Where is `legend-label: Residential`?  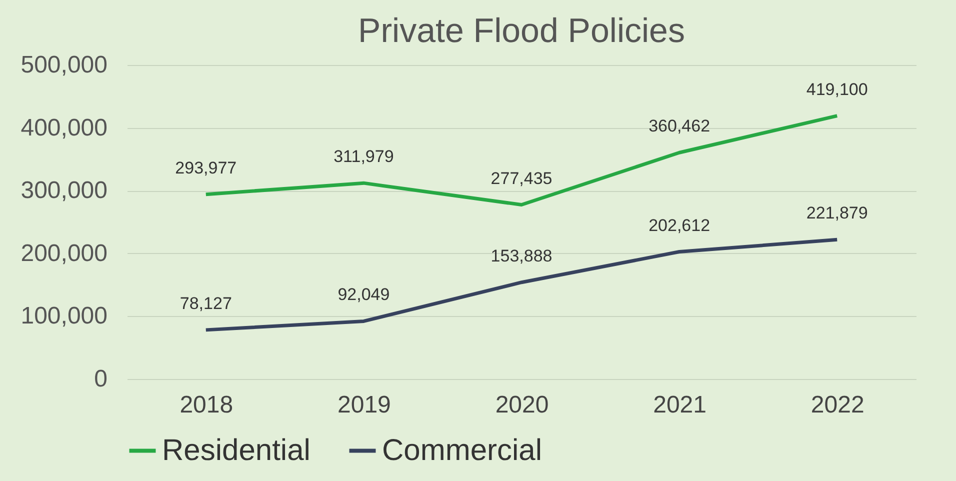 legend-label: Residential is located at coordinates (236, 450).